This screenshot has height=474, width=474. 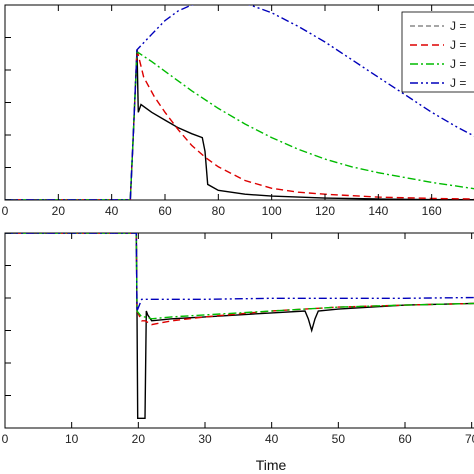 I want to click on bottom-x-tick-label: 70, so click(x=469, y=439).